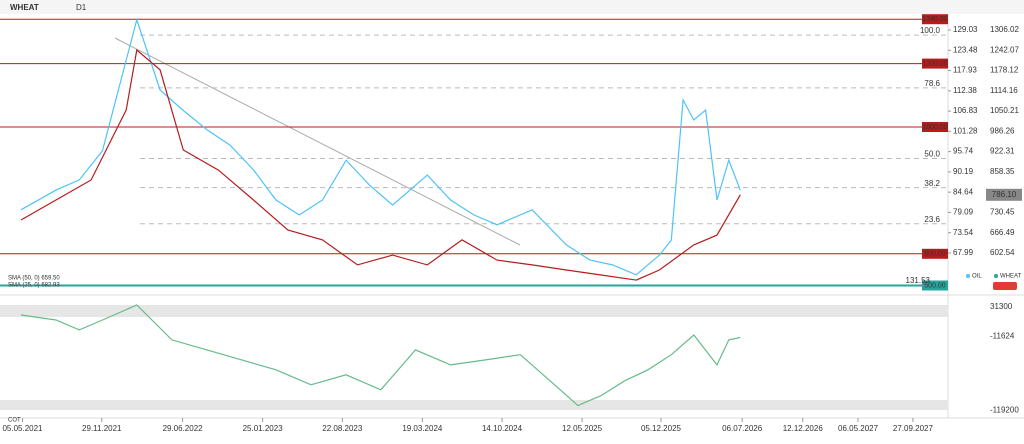 This screenshot has width=1024, height=444. Describe the element at coordinates (1001, 306) in the screenshot. I see `y-tick-label: 31300` at that location.